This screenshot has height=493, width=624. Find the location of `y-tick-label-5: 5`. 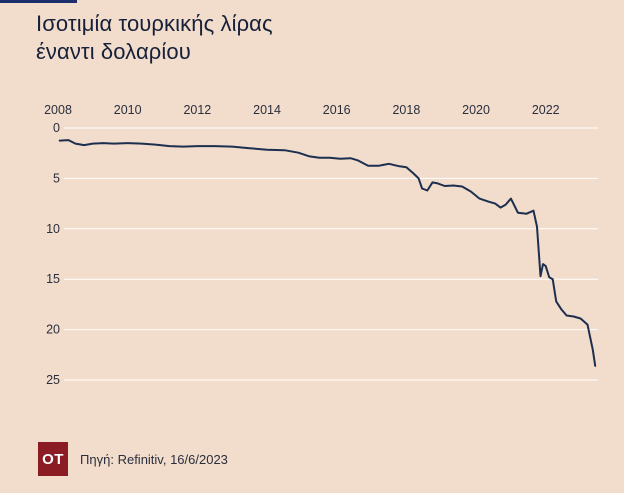

y-tick-label-5: 5 is located at coordinates (56, 178).